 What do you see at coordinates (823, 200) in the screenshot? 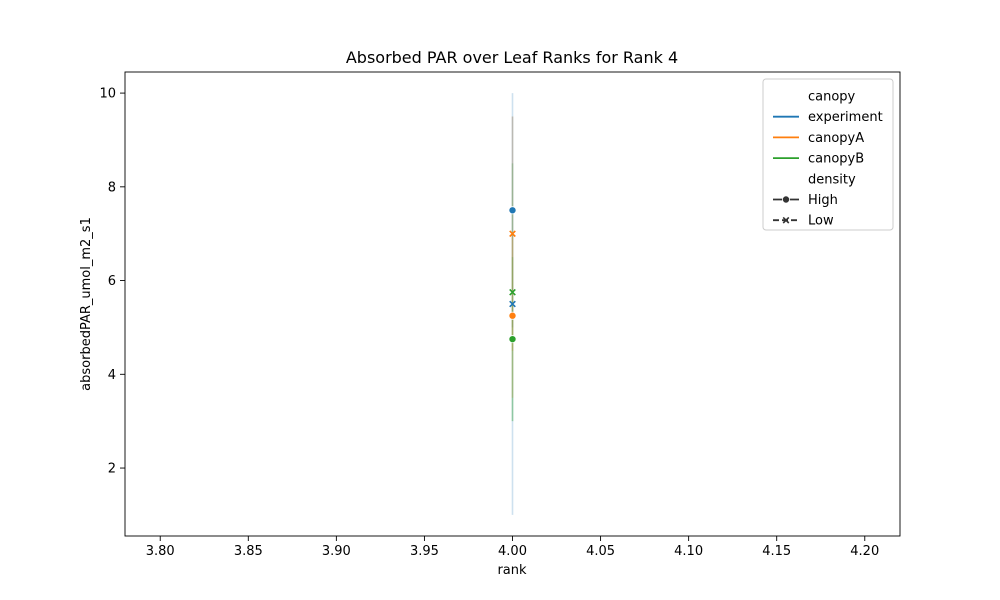
I see `legend-label-high: High` at bounding box center [823, 200].